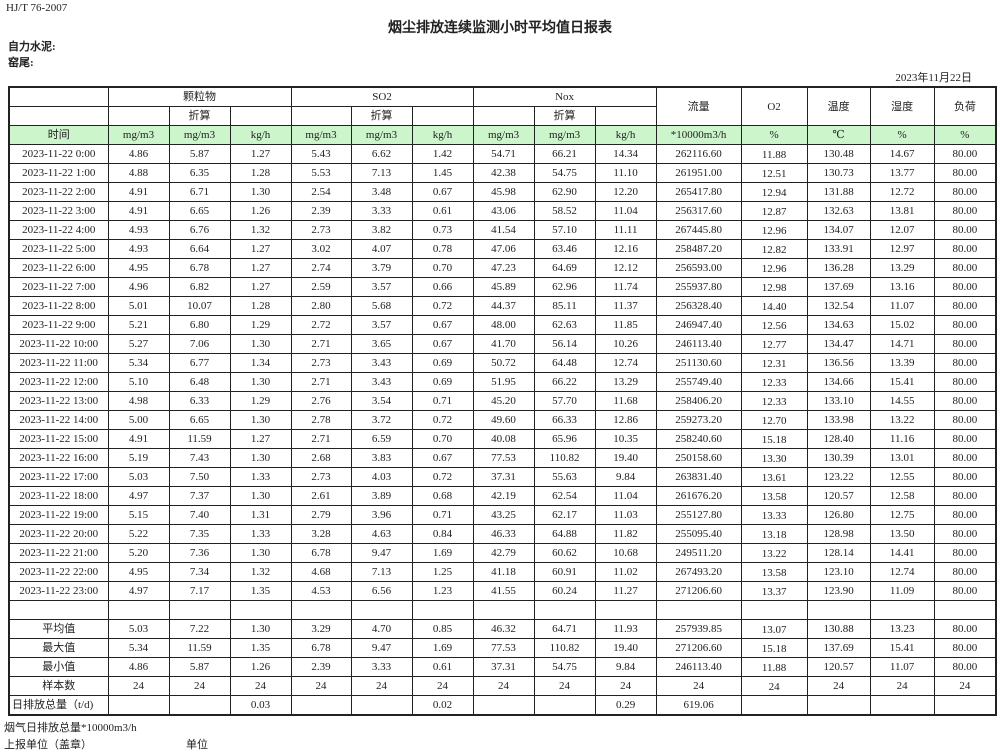  What do you see at coordinates (138, 382) in the screenshot?
I see `value-cell: 5.10` at bounding box center [138, 382].